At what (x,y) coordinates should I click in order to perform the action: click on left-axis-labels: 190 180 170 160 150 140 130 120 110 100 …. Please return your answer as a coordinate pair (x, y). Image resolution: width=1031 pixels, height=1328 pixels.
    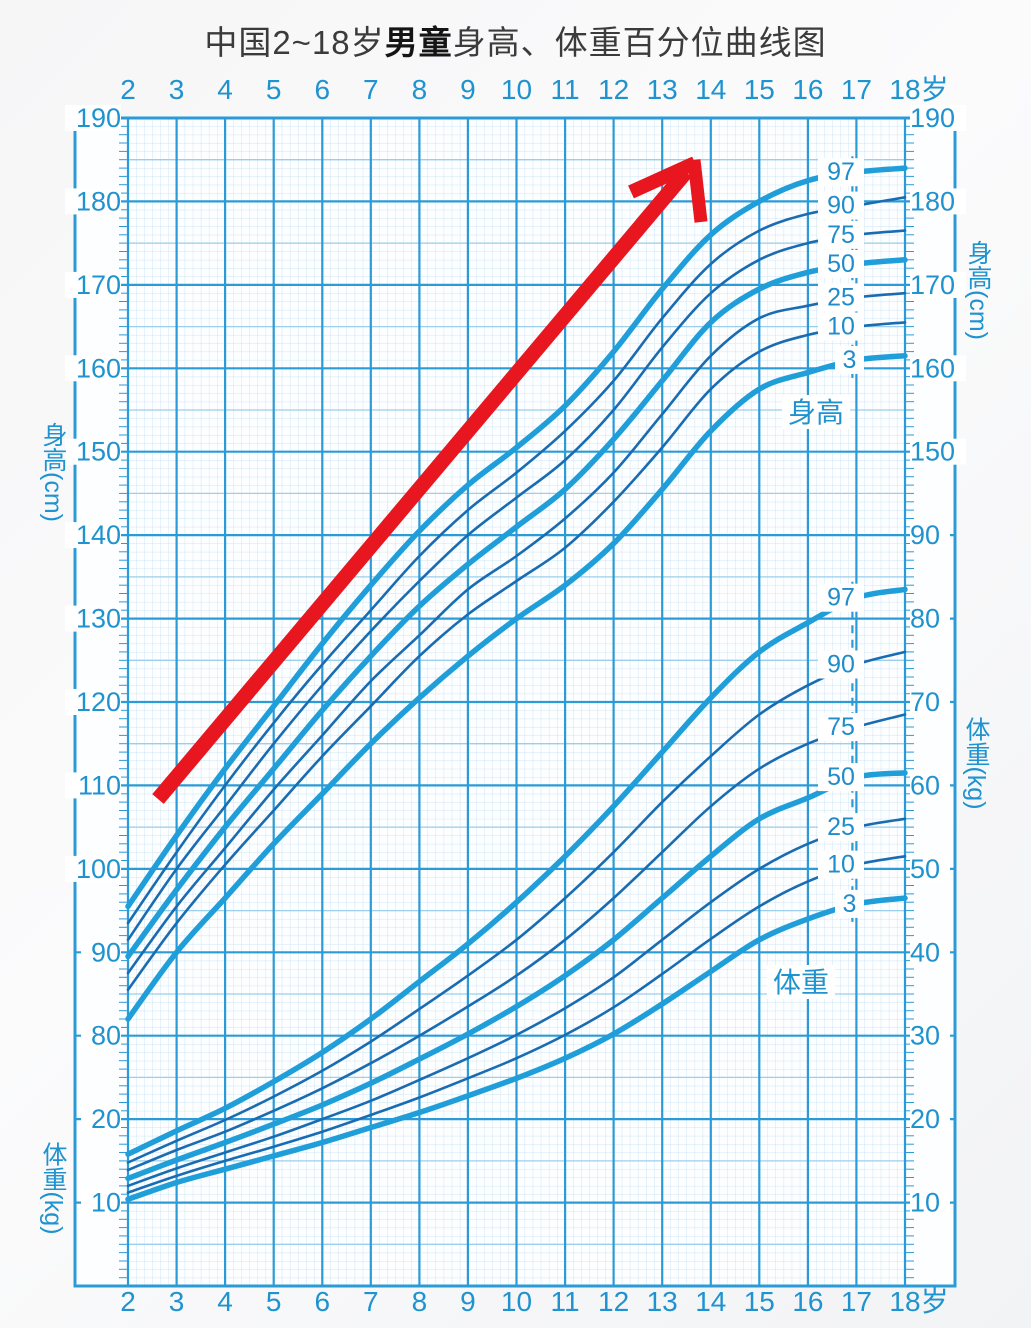
    Looking at the image, I should click on (93, 660).